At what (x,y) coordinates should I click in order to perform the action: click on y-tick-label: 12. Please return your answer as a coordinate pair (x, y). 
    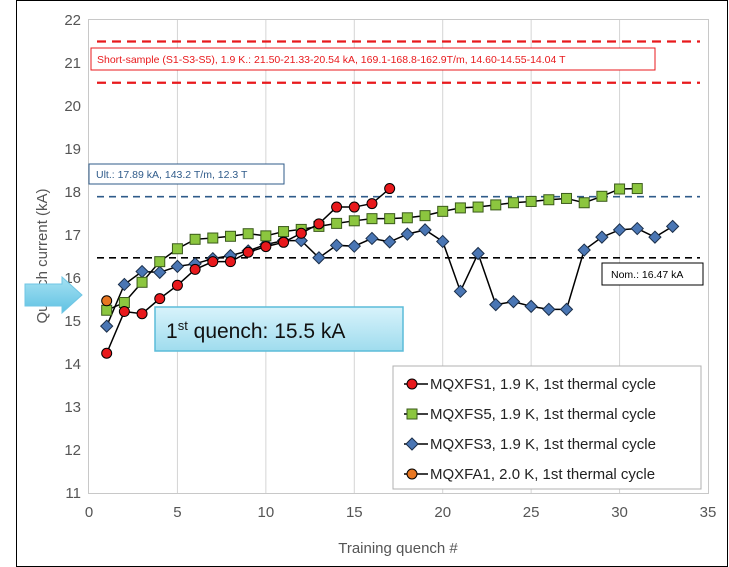
    Looking at the image, I should click on (72, 450).